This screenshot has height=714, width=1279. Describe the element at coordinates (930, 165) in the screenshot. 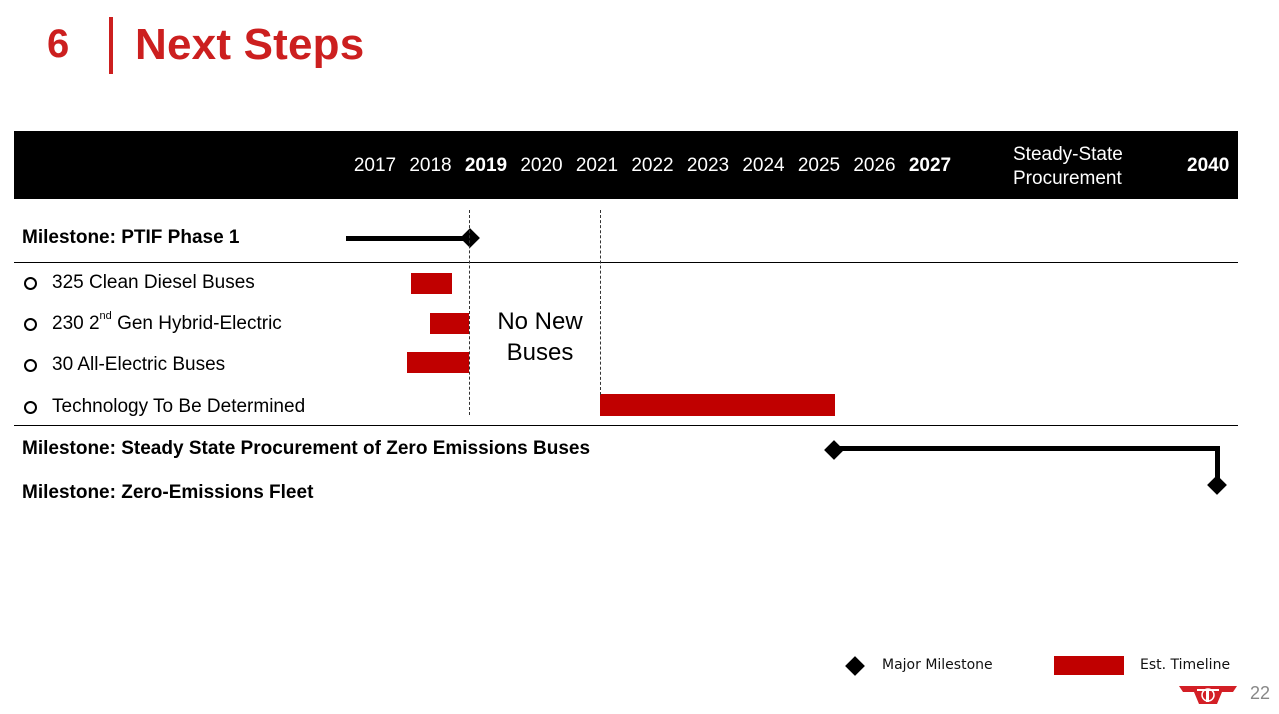

I see `year-label-2027: 2027` at that location.